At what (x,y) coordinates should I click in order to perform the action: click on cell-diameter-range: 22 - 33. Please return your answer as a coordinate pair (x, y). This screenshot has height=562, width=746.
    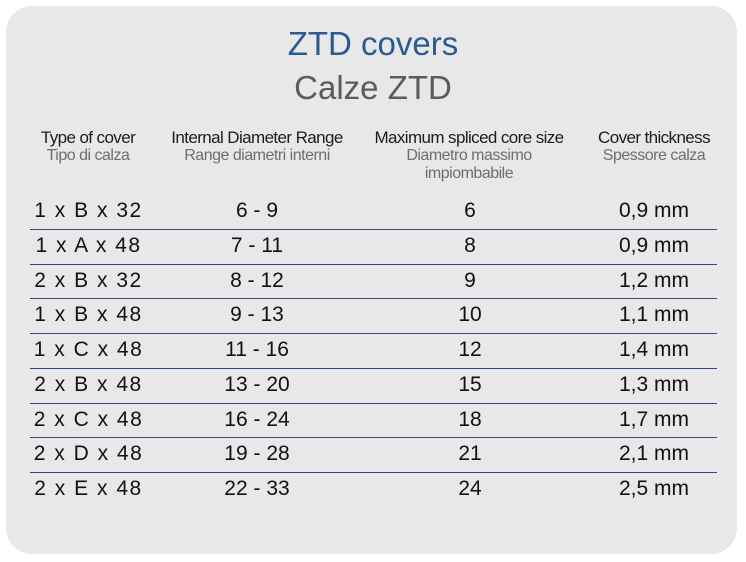
    Looking at the image, I should click on (257, 488).